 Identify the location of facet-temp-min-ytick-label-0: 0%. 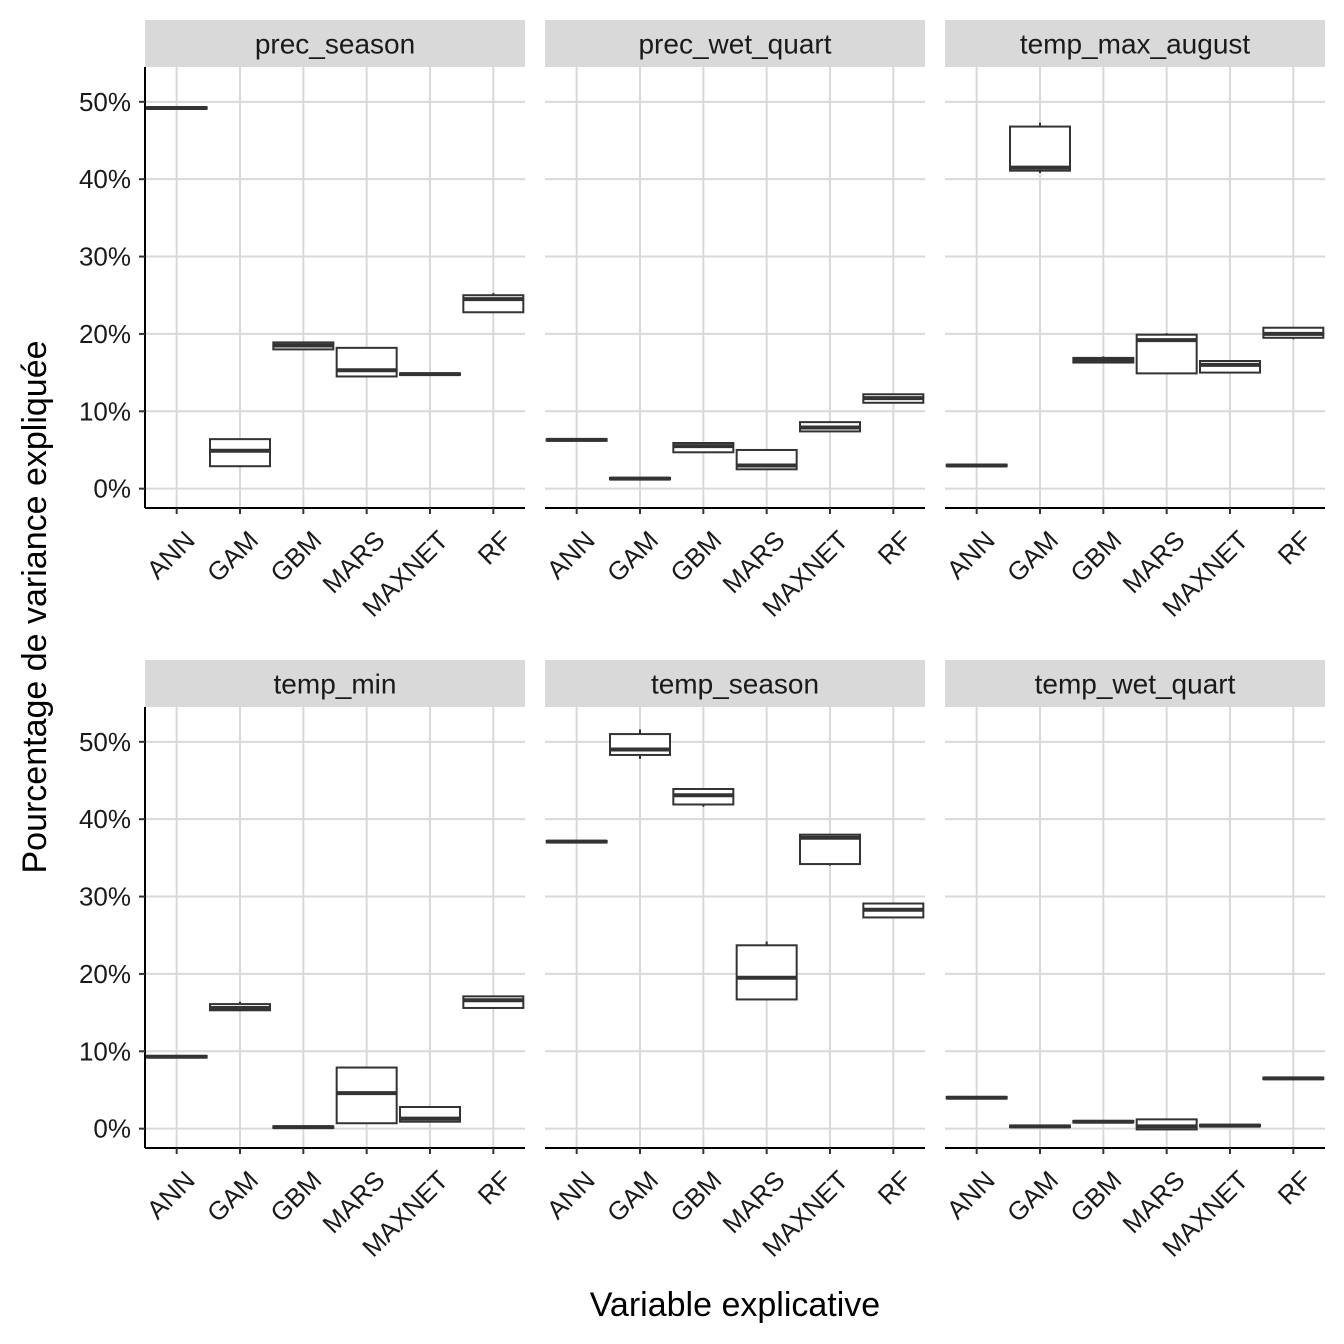
(112, 1129).